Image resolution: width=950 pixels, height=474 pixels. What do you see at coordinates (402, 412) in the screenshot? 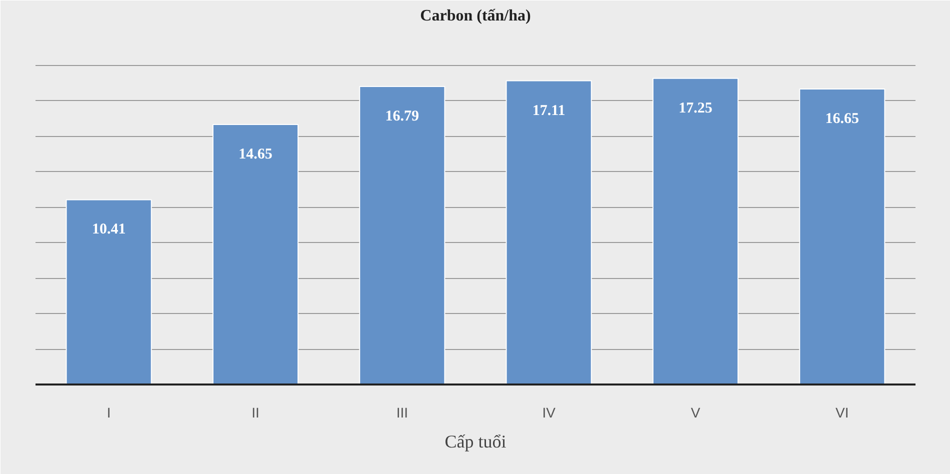
I see `x-tick-label: III` at bounding box center [402, 412].